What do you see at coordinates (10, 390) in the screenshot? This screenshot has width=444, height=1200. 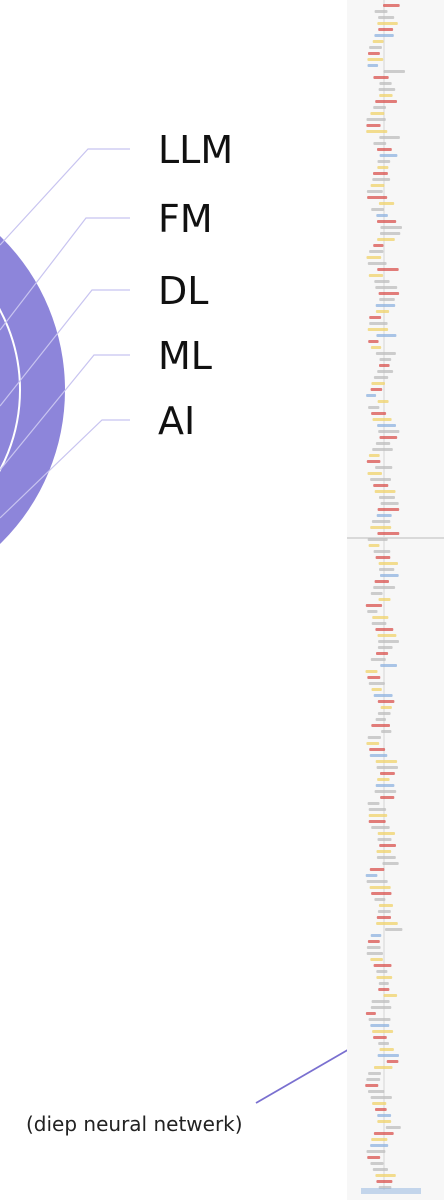 I see `ml-ring` at bounding box center [10, 390].